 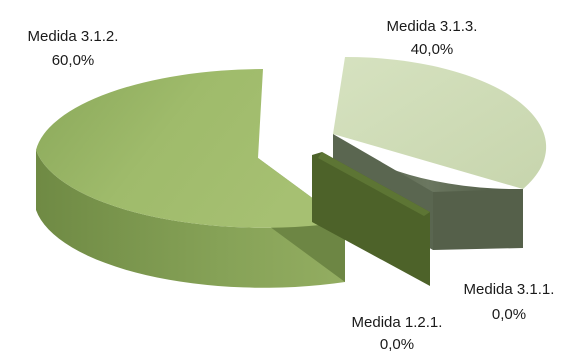 What do you see at coordinates (440, 123) in the screenshot?
I see `slice-medida-3-1-3-top` at bounding box center [440, 123].